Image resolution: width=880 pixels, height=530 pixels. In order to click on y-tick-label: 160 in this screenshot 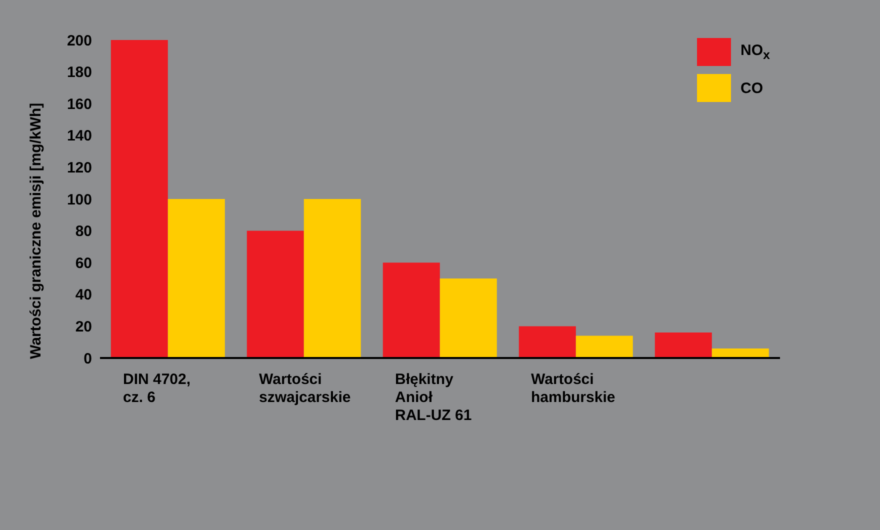, I will do `click(79, 104)`.